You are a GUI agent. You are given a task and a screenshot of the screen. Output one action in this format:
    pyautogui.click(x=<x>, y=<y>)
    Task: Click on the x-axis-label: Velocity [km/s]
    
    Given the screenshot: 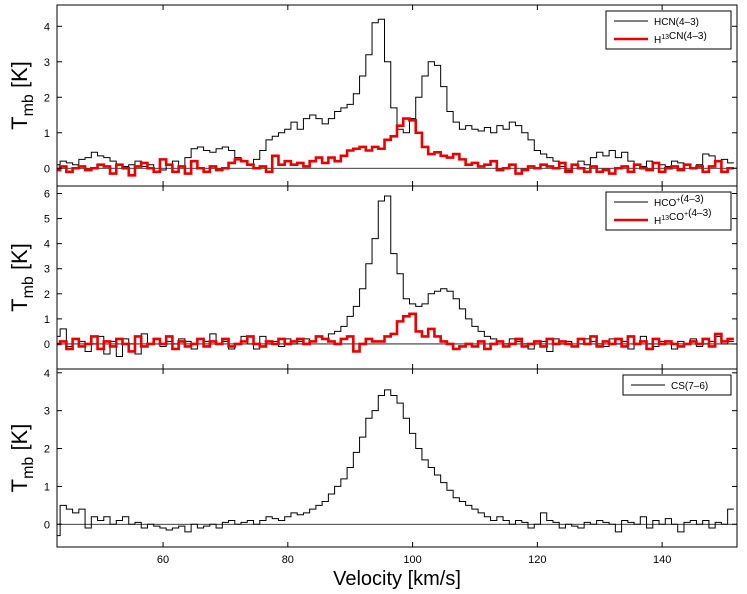 What is the action you would take?
    pyautogui.click(x=397, y=579)
    